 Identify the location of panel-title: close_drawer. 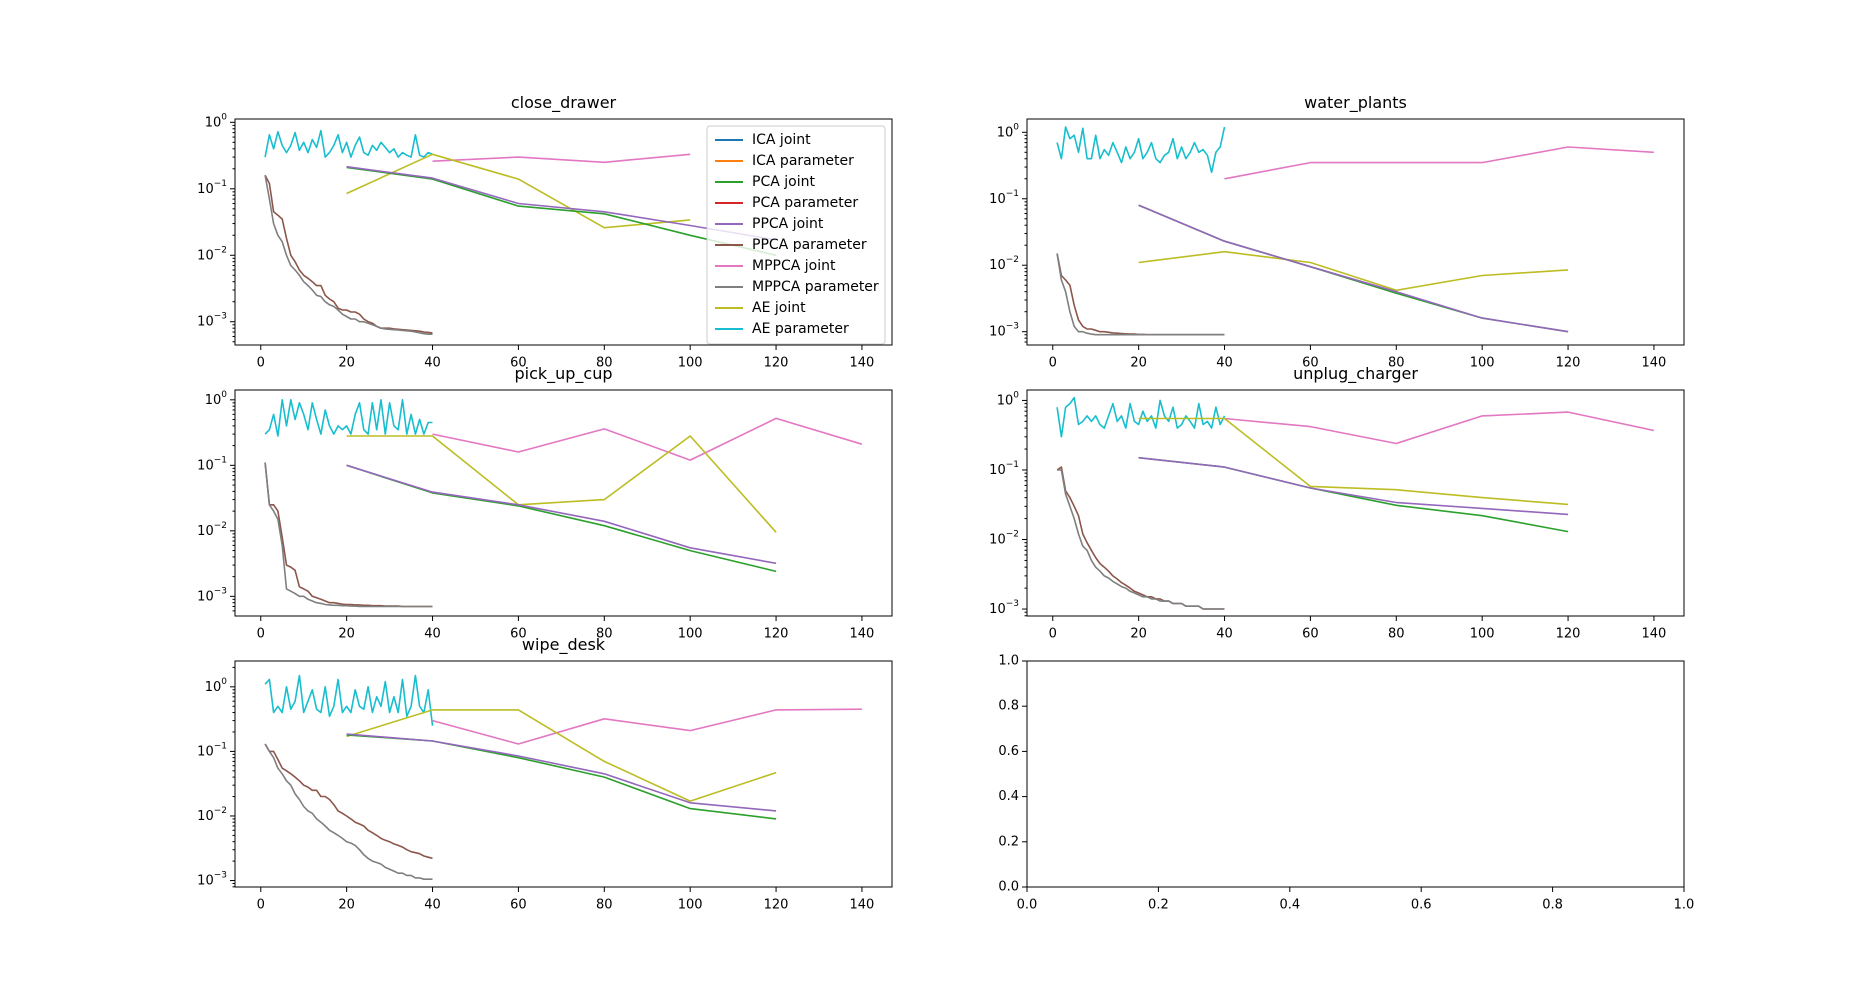
(564, 103).